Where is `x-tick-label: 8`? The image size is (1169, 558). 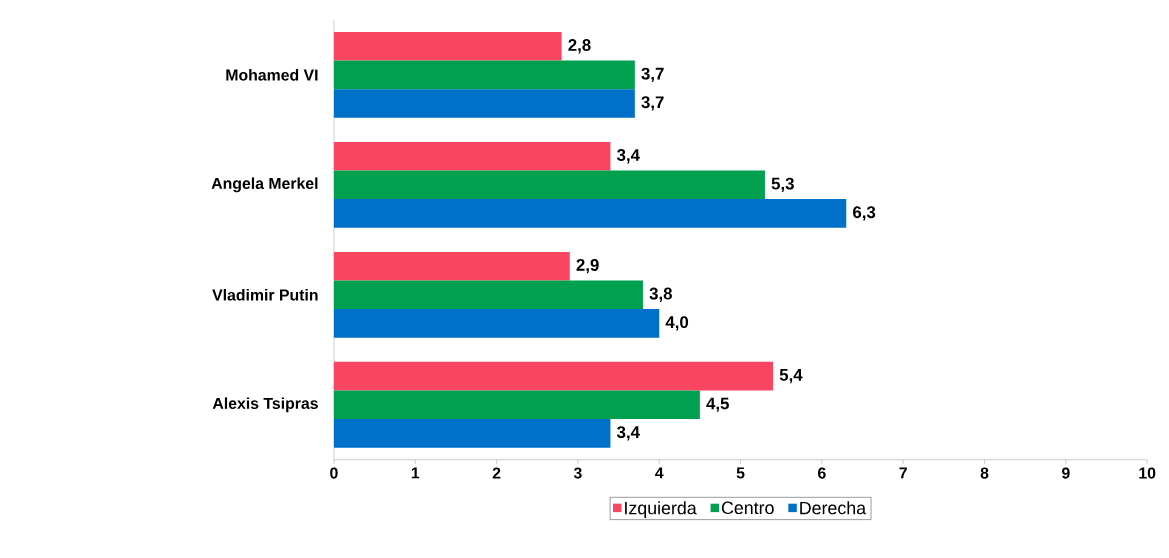 x-tick-label: 8 is located at coordinates (984, 473).